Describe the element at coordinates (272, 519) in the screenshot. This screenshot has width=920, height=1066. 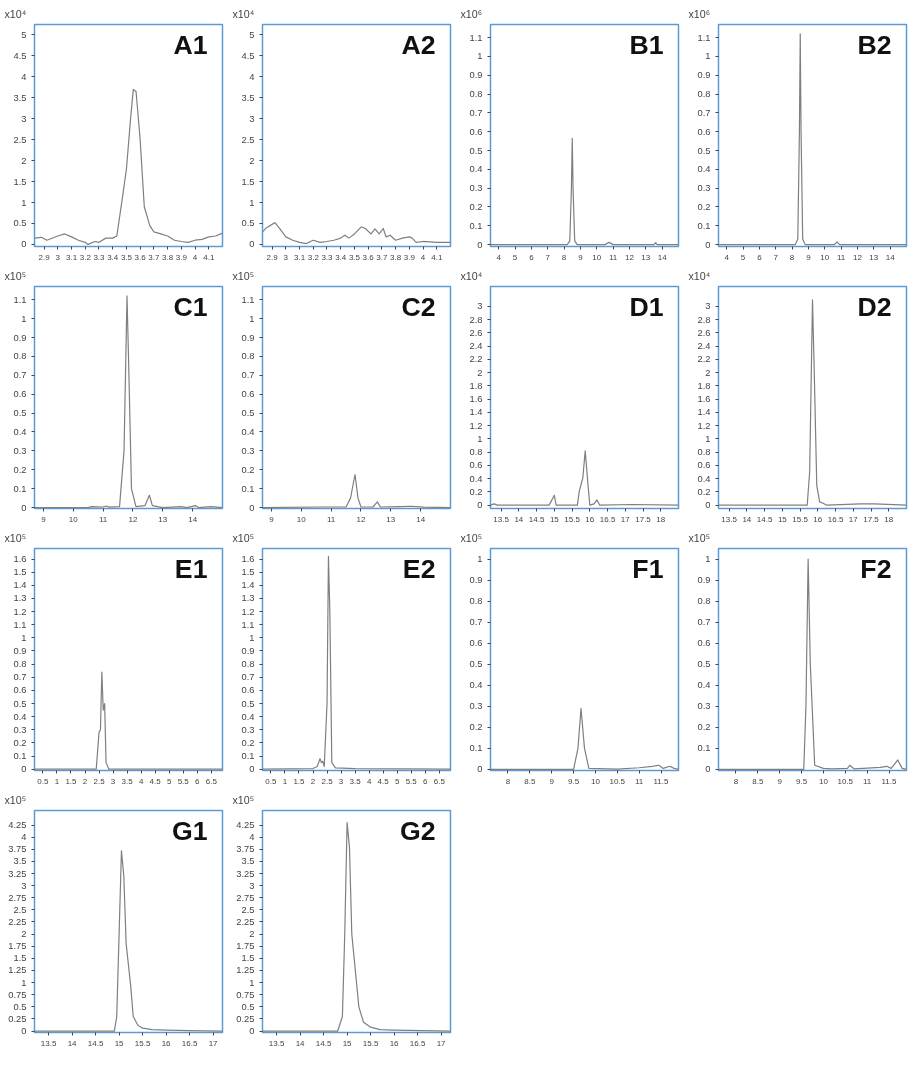
I see `x-tick-label: 9` at that location.